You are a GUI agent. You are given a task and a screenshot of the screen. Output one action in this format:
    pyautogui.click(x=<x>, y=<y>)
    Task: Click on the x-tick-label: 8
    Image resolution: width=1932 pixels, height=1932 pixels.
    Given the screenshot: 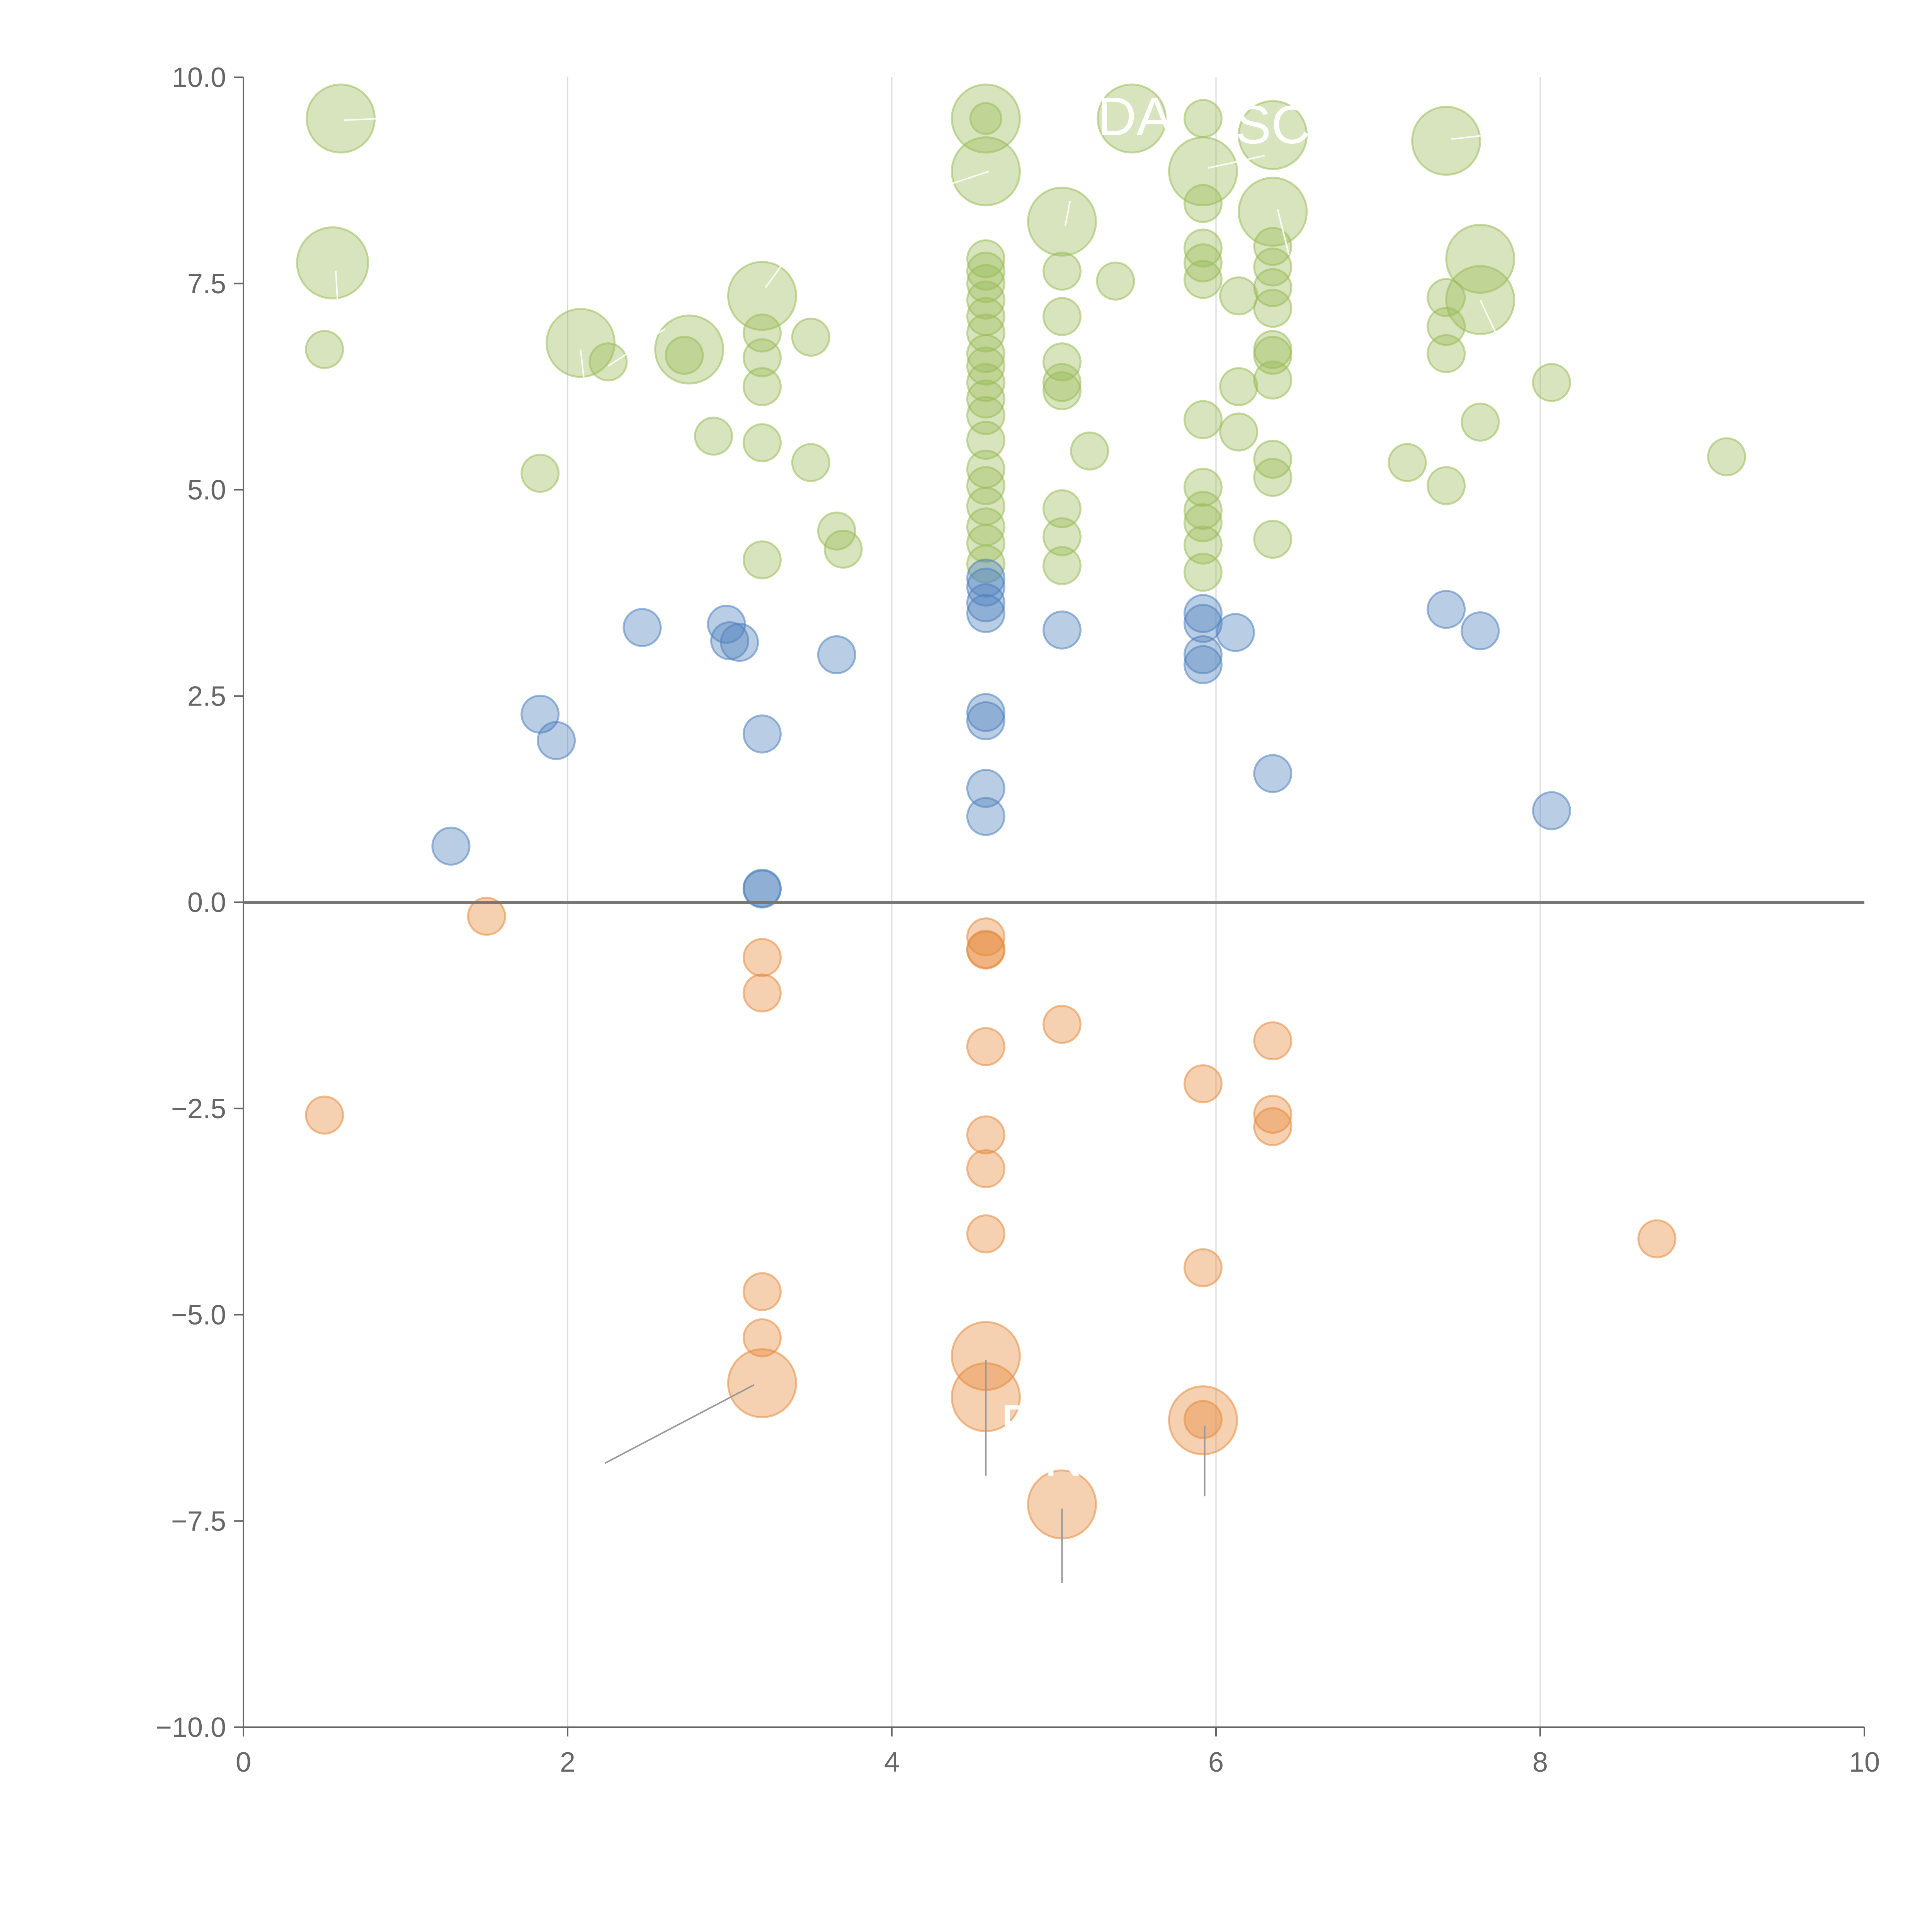 What is the action you would take?
    pyautogui.click(x=1540, y=1763)
    